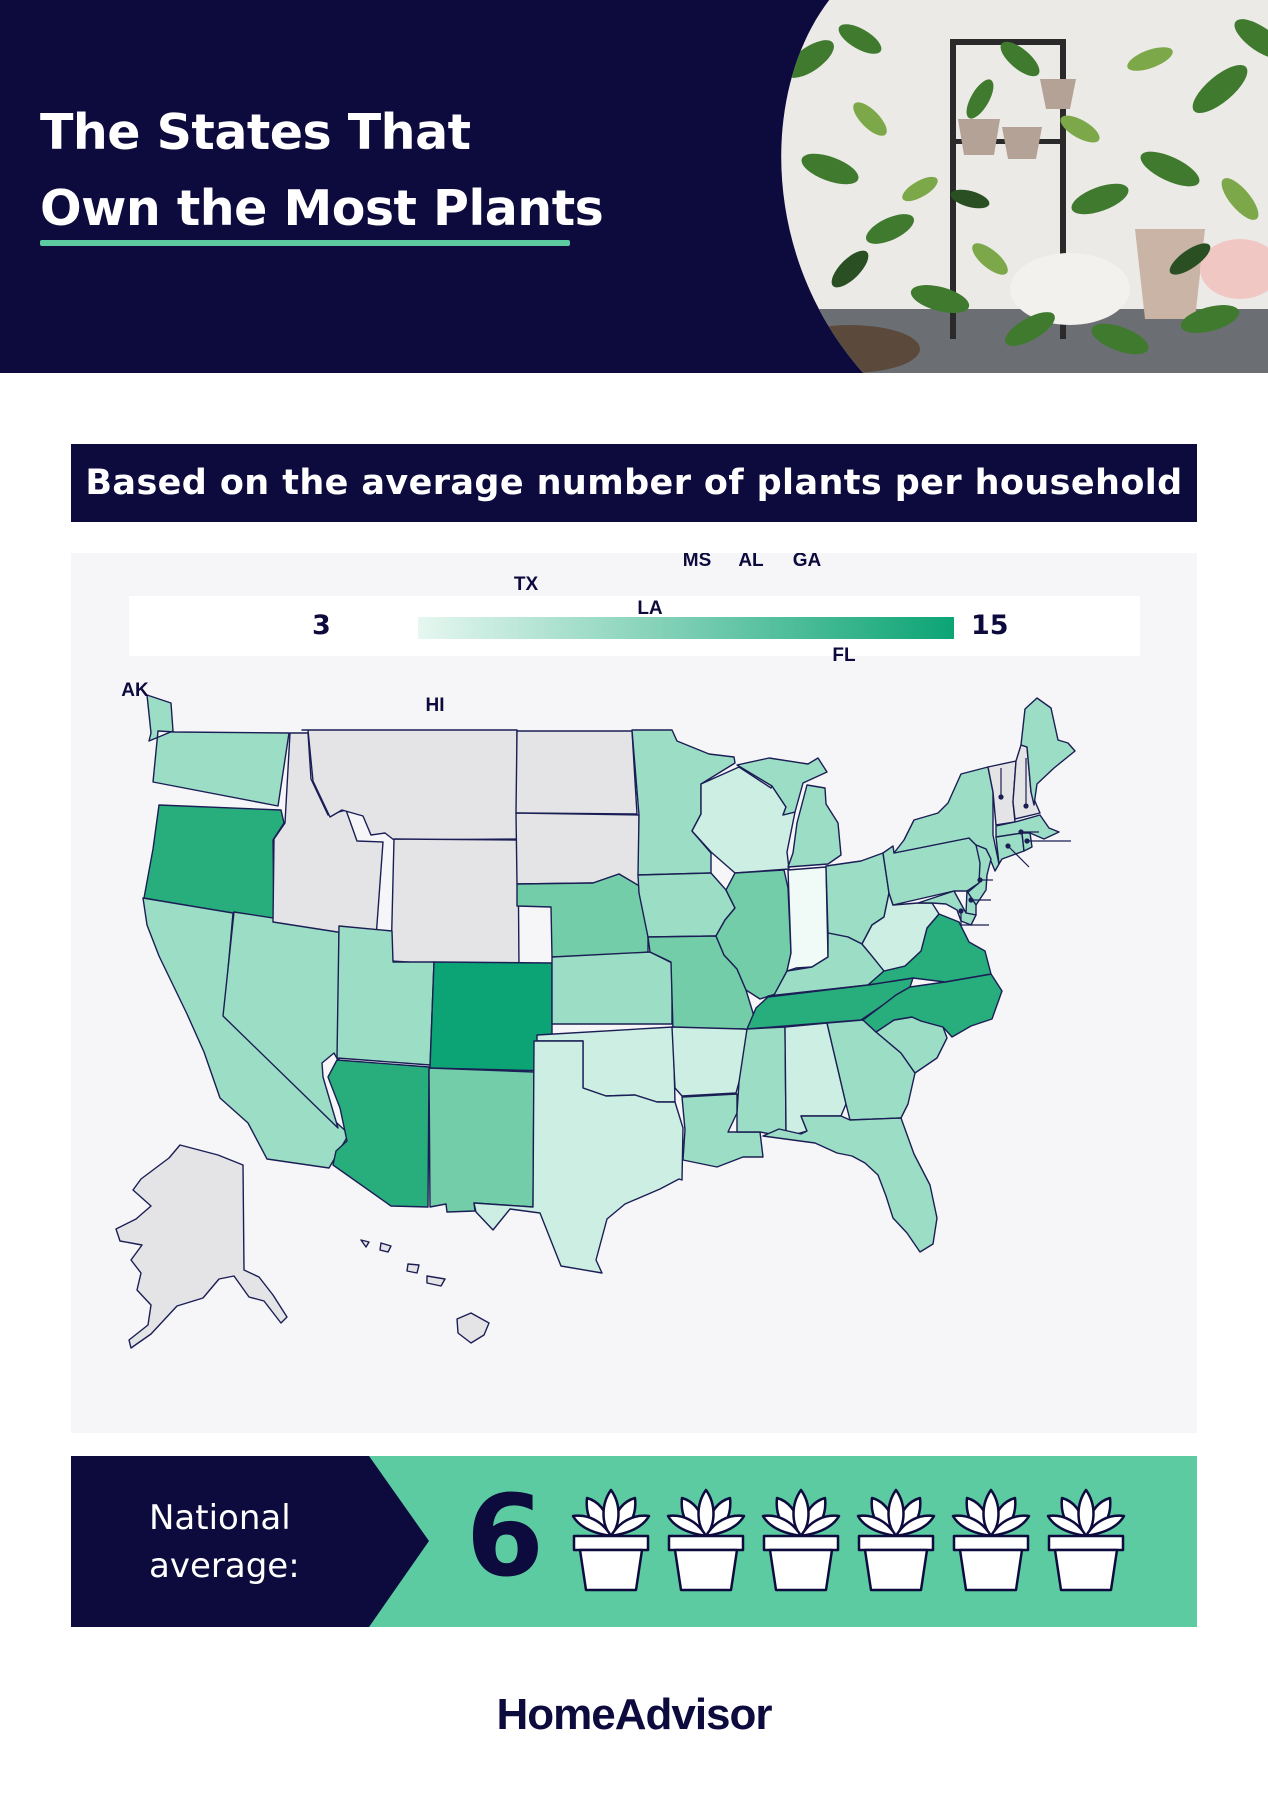 Image resolution: width=1268 pixels, height=1800 pixels. What do you see at coordinates (714, 1061) in the screenshot?
I see `state-AR` at bounding box center [714, 1061].